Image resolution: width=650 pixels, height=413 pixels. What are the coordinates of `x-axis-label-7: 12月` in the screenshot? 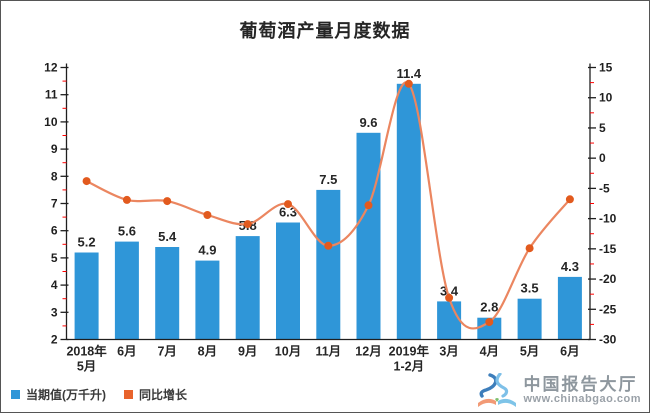 It's located at (368, 352).